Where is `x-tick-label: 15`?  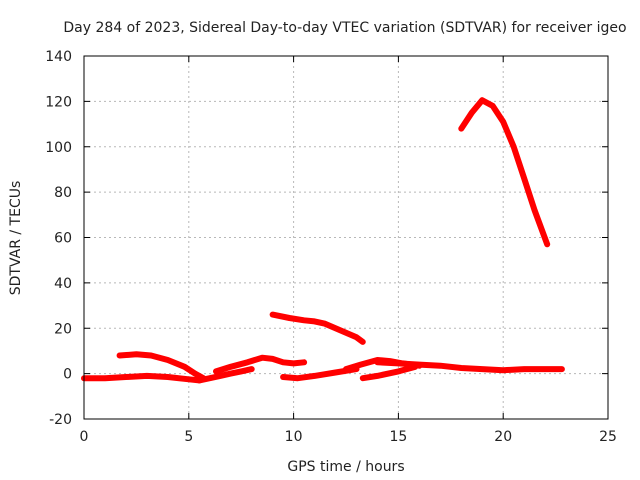
x-tick-label: 15 is located at coordinates (398, 437).